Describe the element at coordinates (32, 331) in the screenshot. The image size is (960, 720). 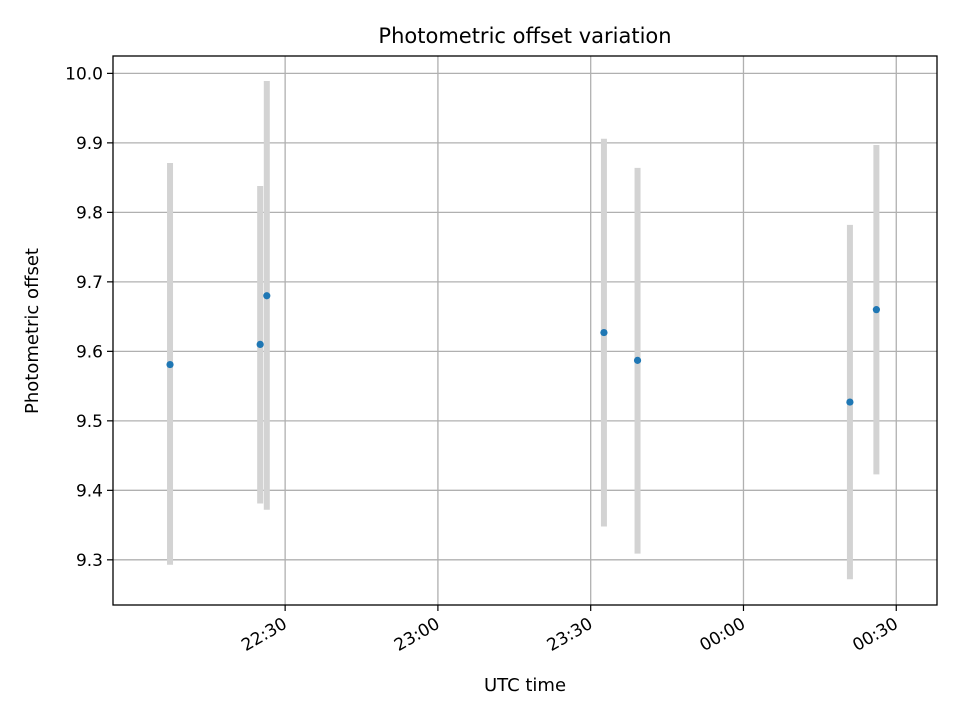
I see `y-axis-label: Photometric offset` at that location.